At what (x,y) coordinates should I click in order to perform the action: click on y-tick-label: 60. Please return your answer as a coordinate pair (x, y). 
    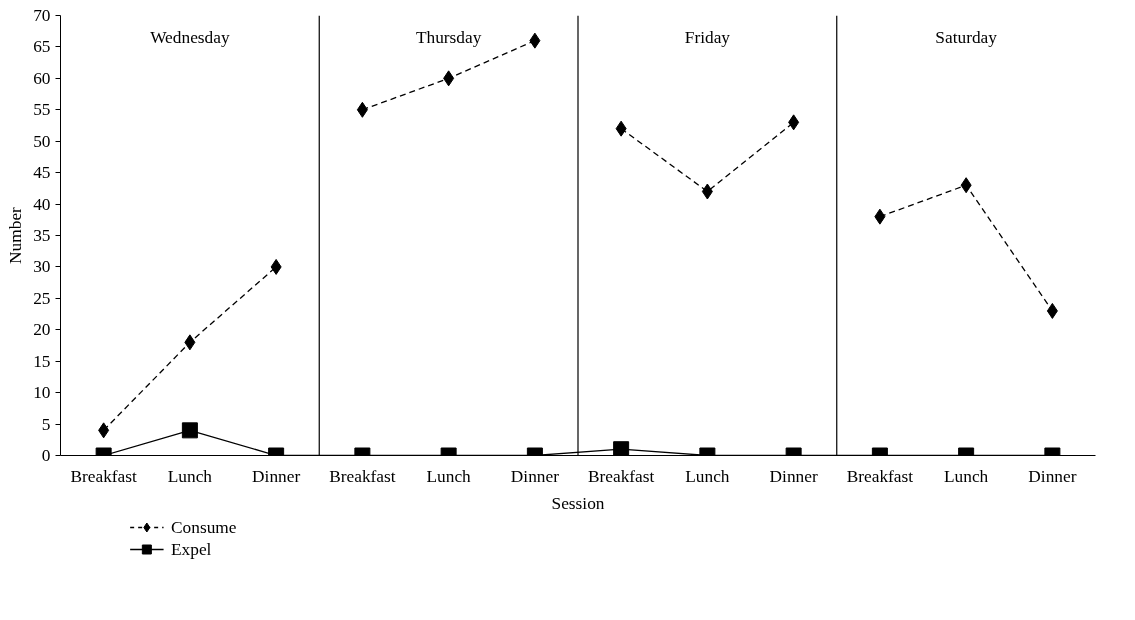
    Looking at the image, I should click on (42, 78).